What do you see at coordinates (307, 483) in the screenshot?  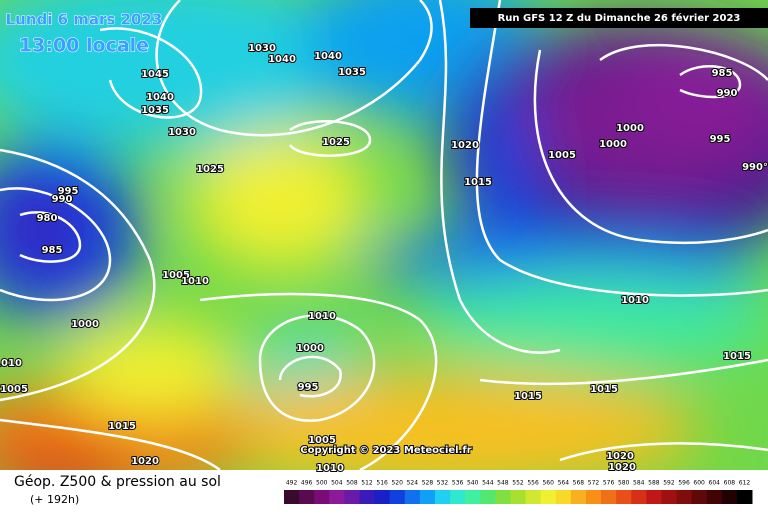 I see `scale-label: 496` at bounding box center [307, 483].